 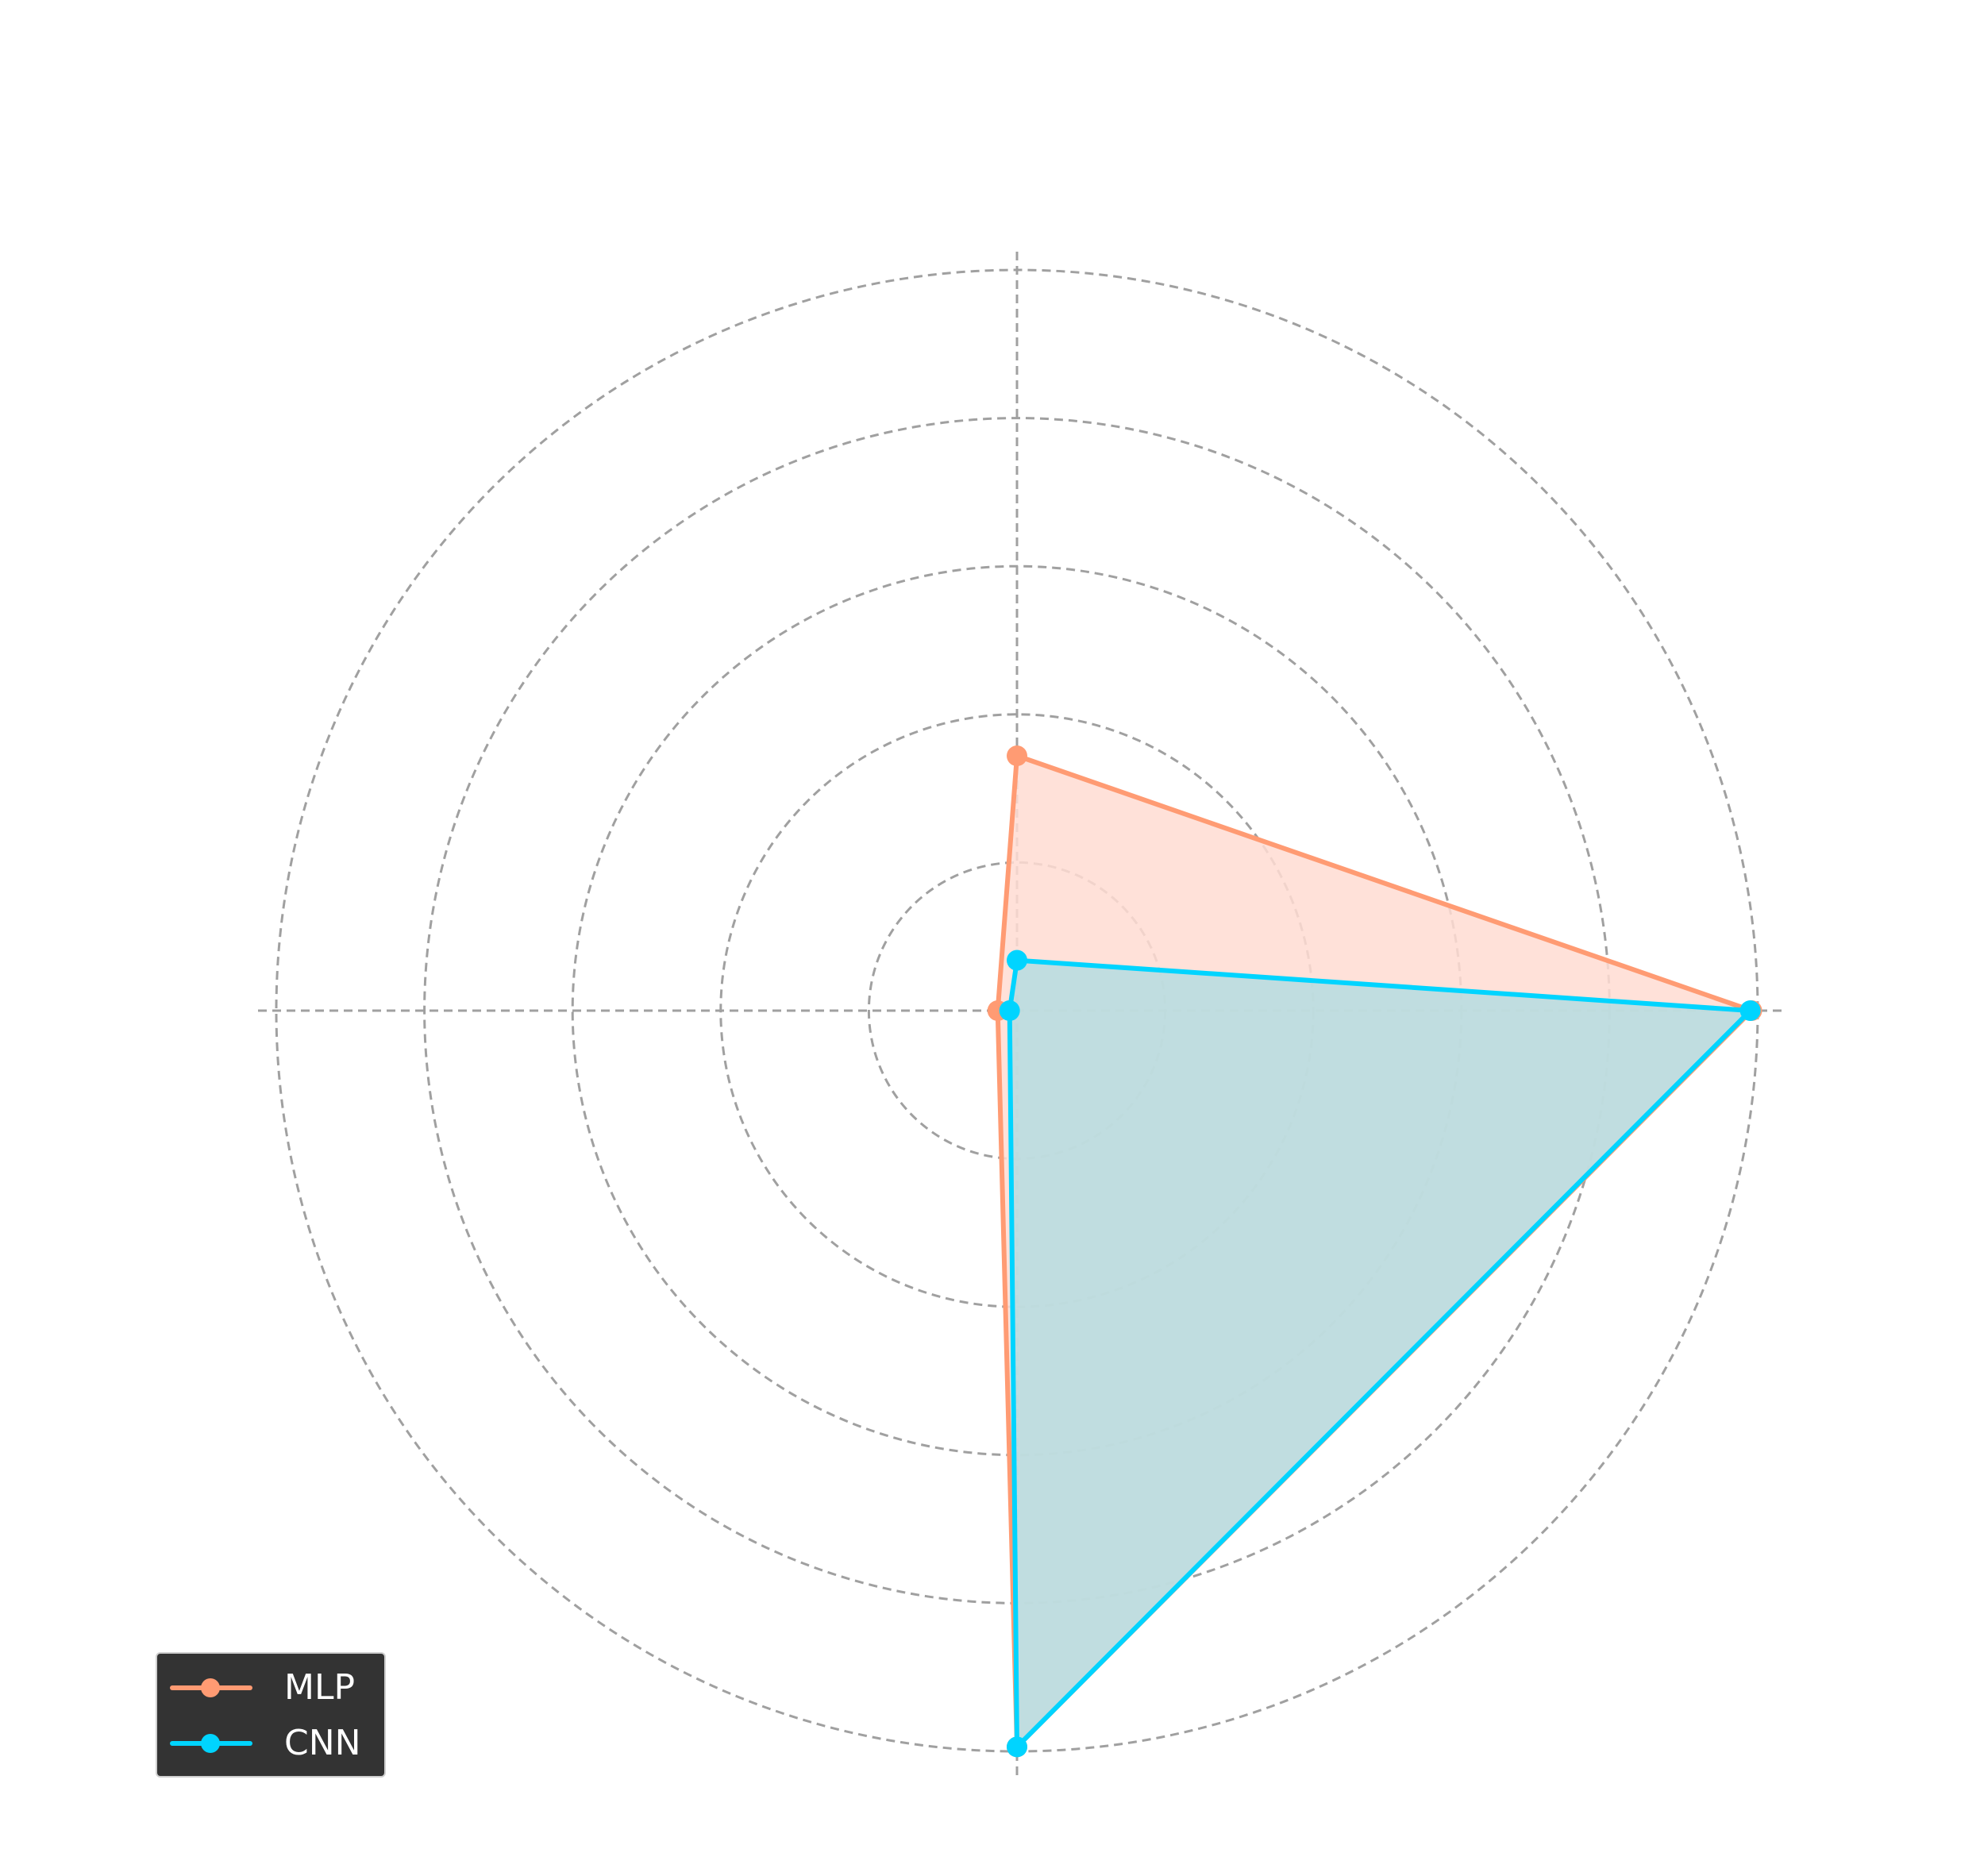 What do you see at coordinates (211, 1744) in the screenshot?
I see `legend-marker-cnn` at bounding box center [211, 1744].